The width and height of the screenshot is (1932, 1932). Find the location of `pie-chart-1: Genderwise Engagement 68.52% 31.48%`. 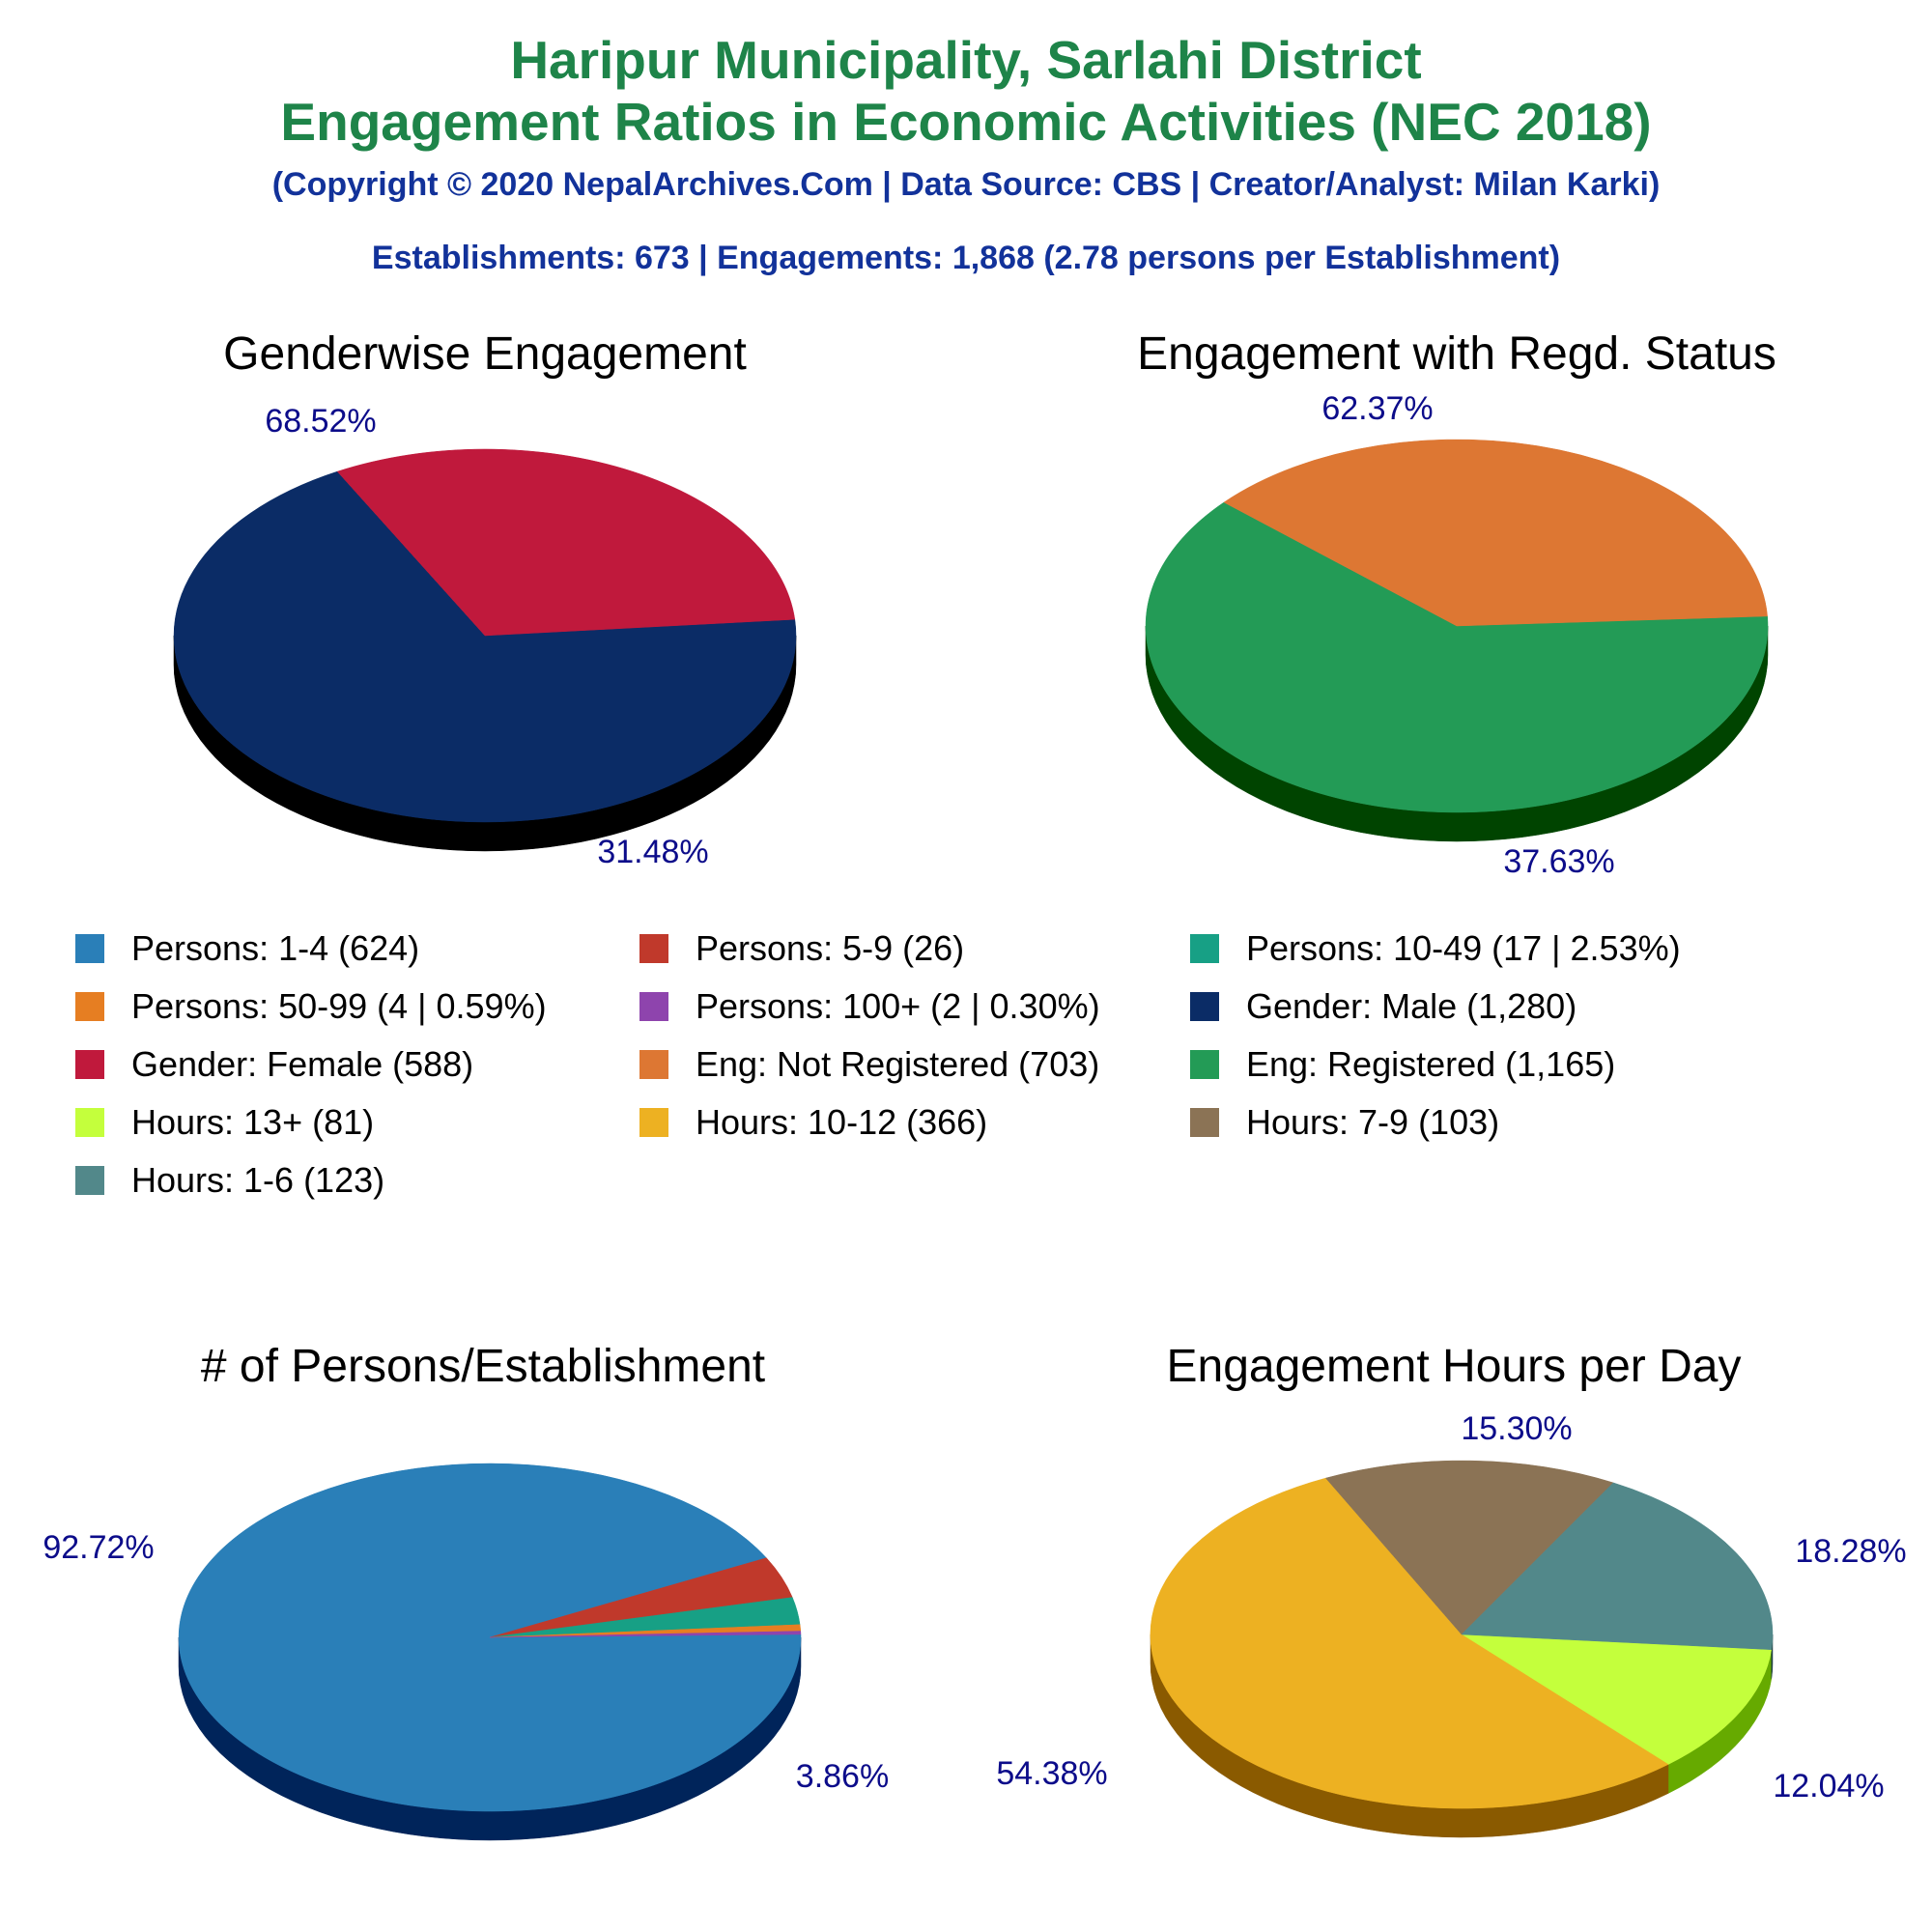

pie-chart-1: Genderwise Engagement 68.52% 31.48% is located at coordinates (485, 599).